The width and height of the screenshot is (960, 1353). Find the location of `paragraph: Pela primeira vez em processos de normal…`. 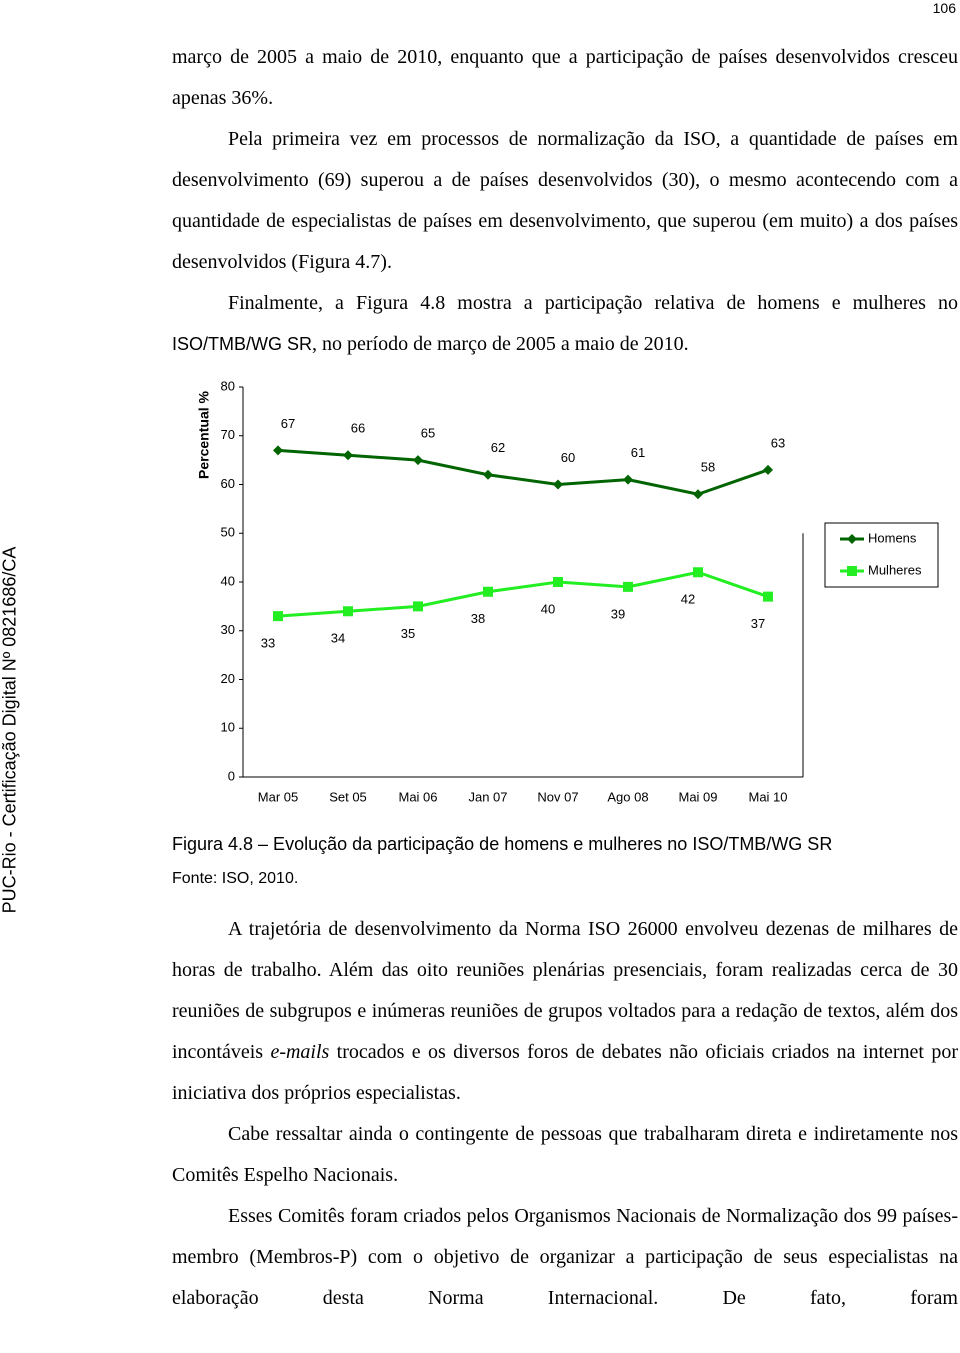

paragraph: Pela primeira vez em processos de normal… is located at coordinates (565, 201).